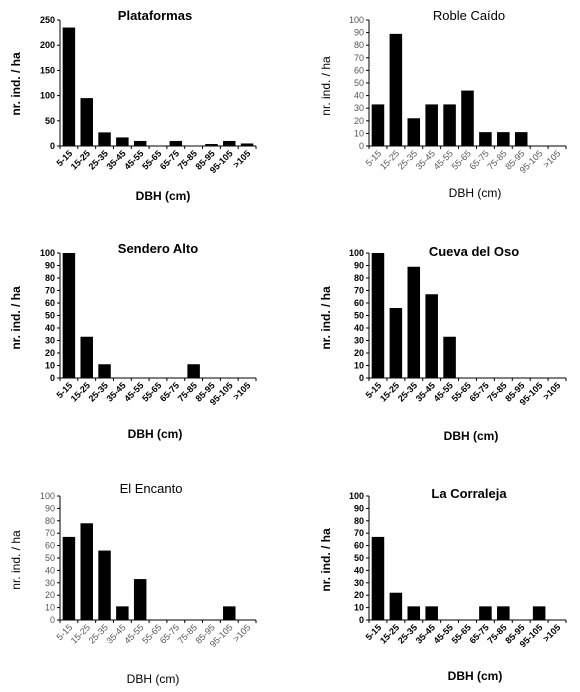 This screenshot has width=580, height=692. What do you see at coordinates (469, 15) in the screenshot?
I see `chart-title: Roble Caído` at bounding box center [469, 15].